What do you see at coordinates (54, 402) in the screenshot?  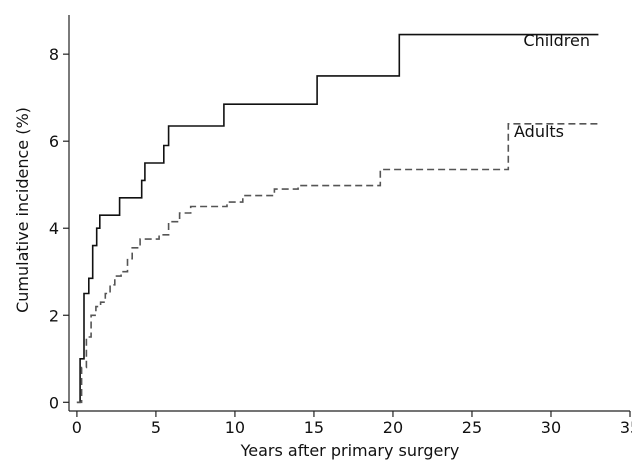 I see `y-tick-label: 0` at bounding box center [54, 402].